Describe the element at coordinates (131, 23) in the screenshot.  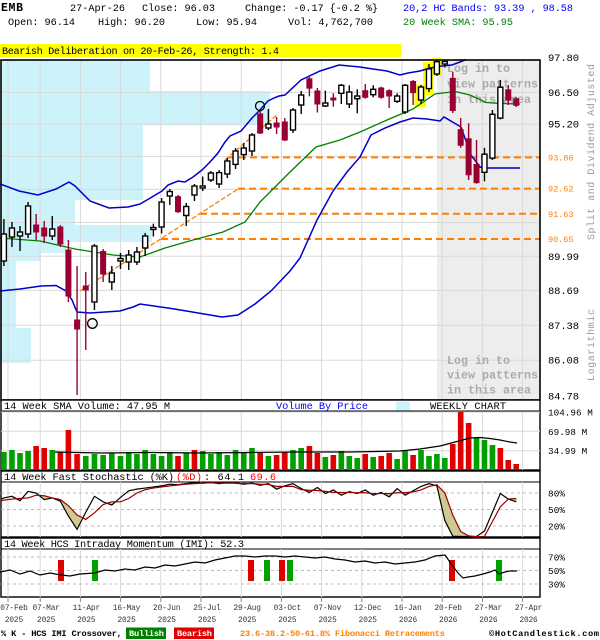
I see `svg-text: High: 96.20` at that location.